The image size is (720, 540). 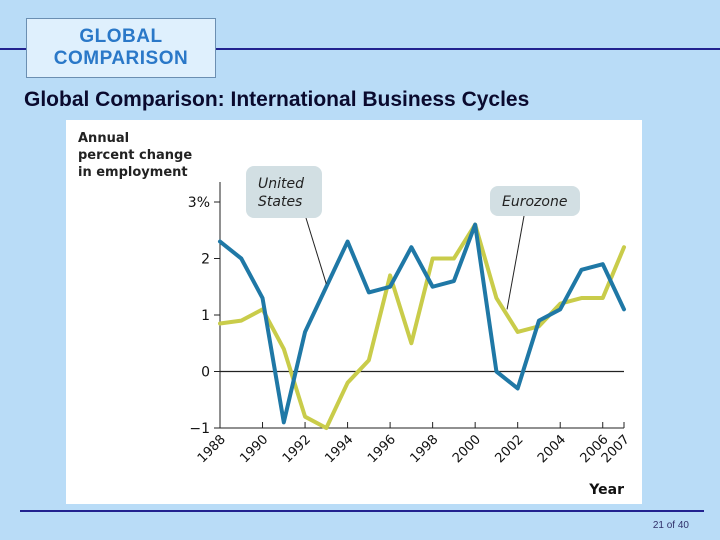 I want to click on x-tick-label: 1992, so click(x=297, y=449).